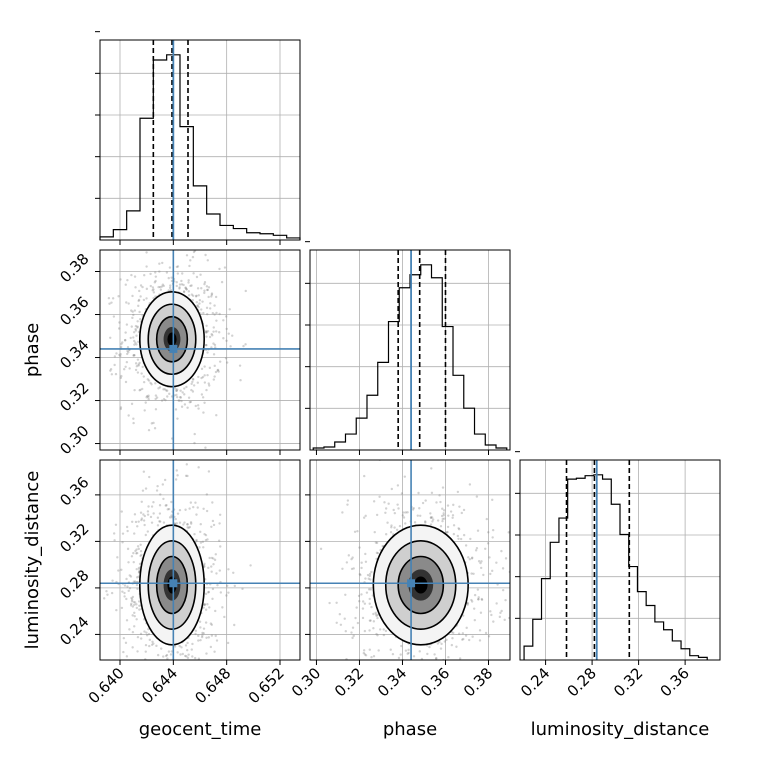 The height and width of the screenshot is (760, 760). Describe the element at coordinates (411, 583) in the screenshot. I see `injection-marker` at that location.